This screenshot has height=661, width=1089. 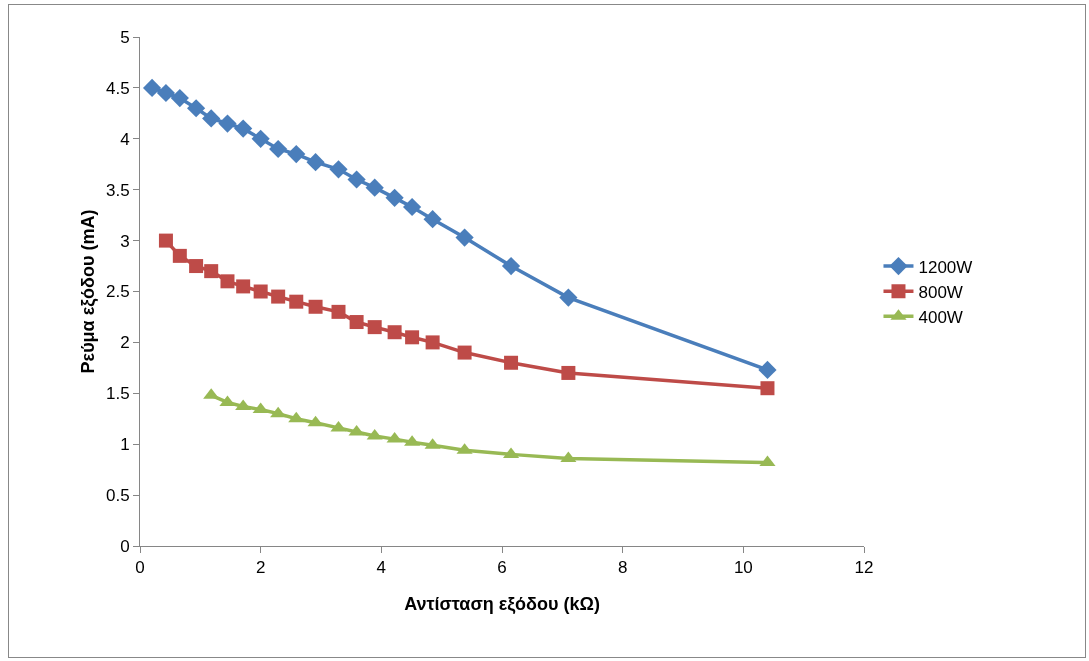 I want to click on y-tick-label: 1, so click(x=125, y=445).